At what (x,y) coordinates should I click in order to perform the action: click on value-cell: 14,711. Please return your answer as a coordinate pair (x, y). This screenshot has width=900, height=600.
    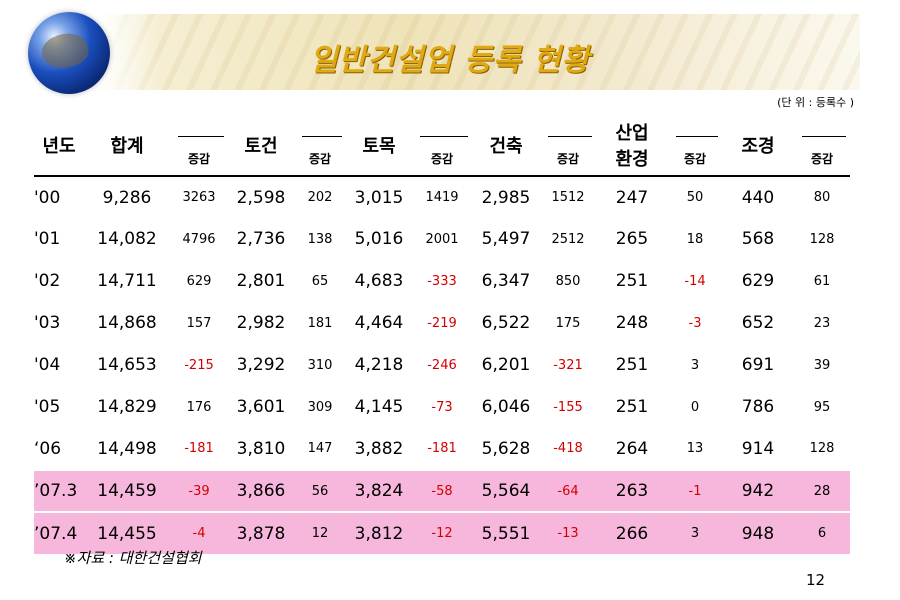
    Looking at the image, I should click on (127, 281).